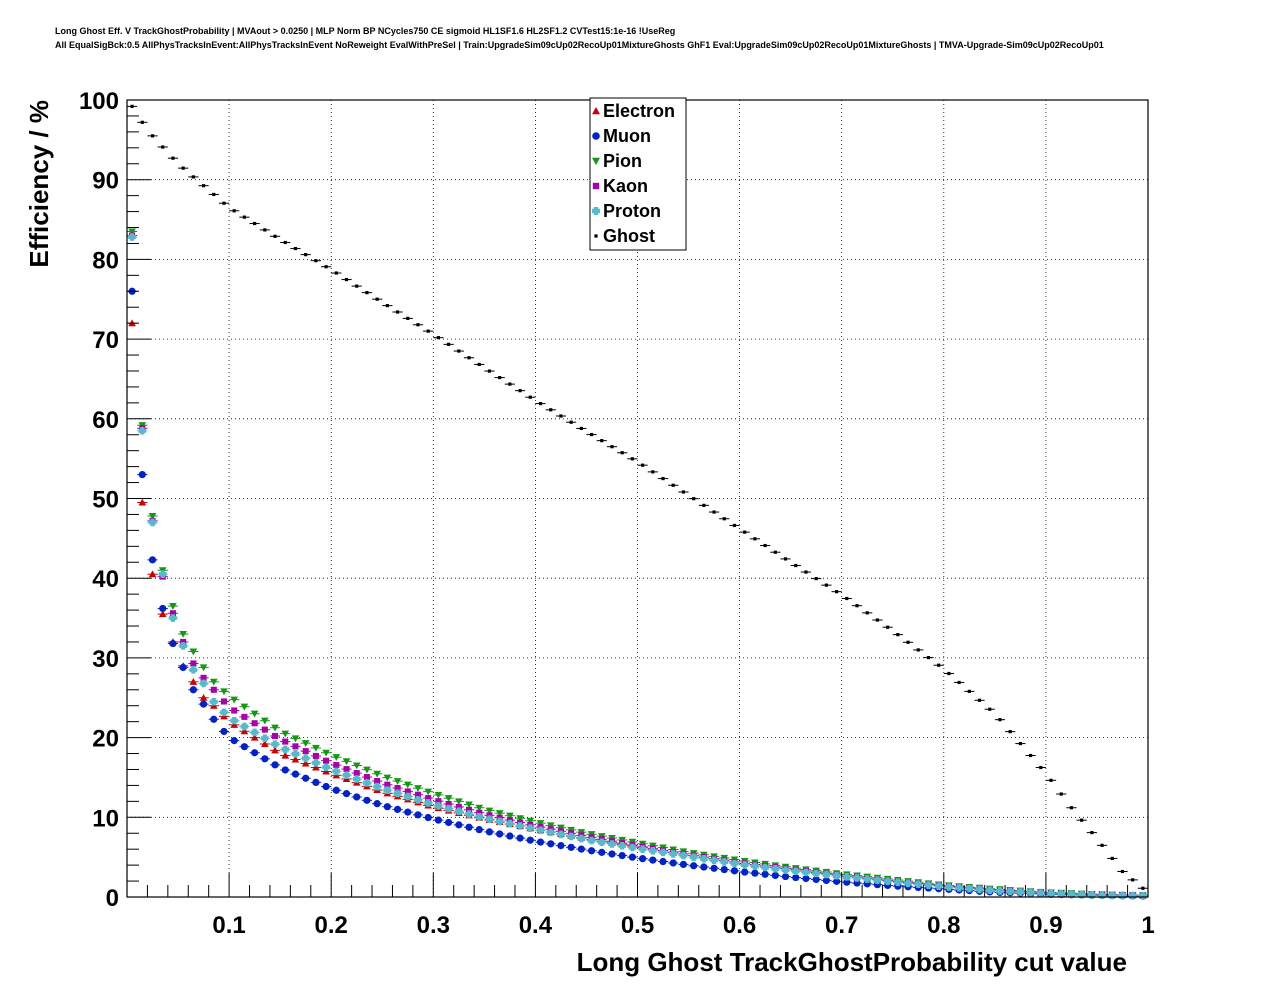 The image size is (1276, 996). I want to click on y-tick-label: 0, so click(112, 898).